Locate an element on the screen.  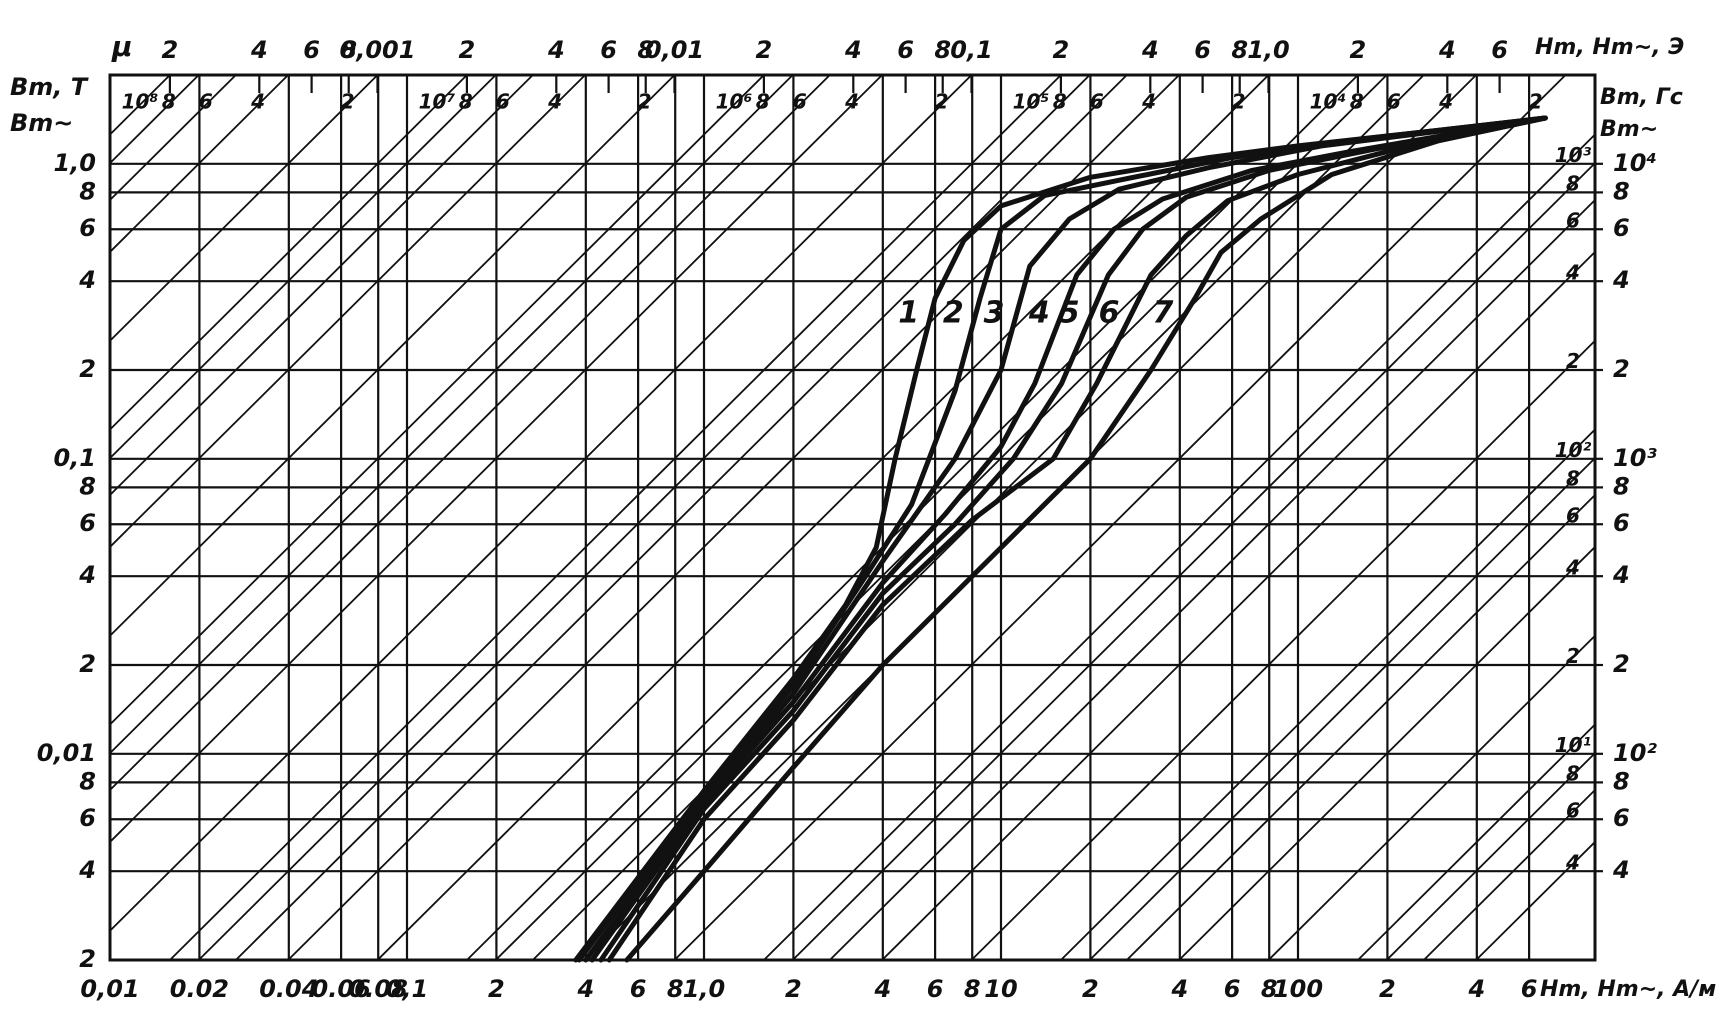
x-tick-label: 100 is located at coordinates (1298, 989).